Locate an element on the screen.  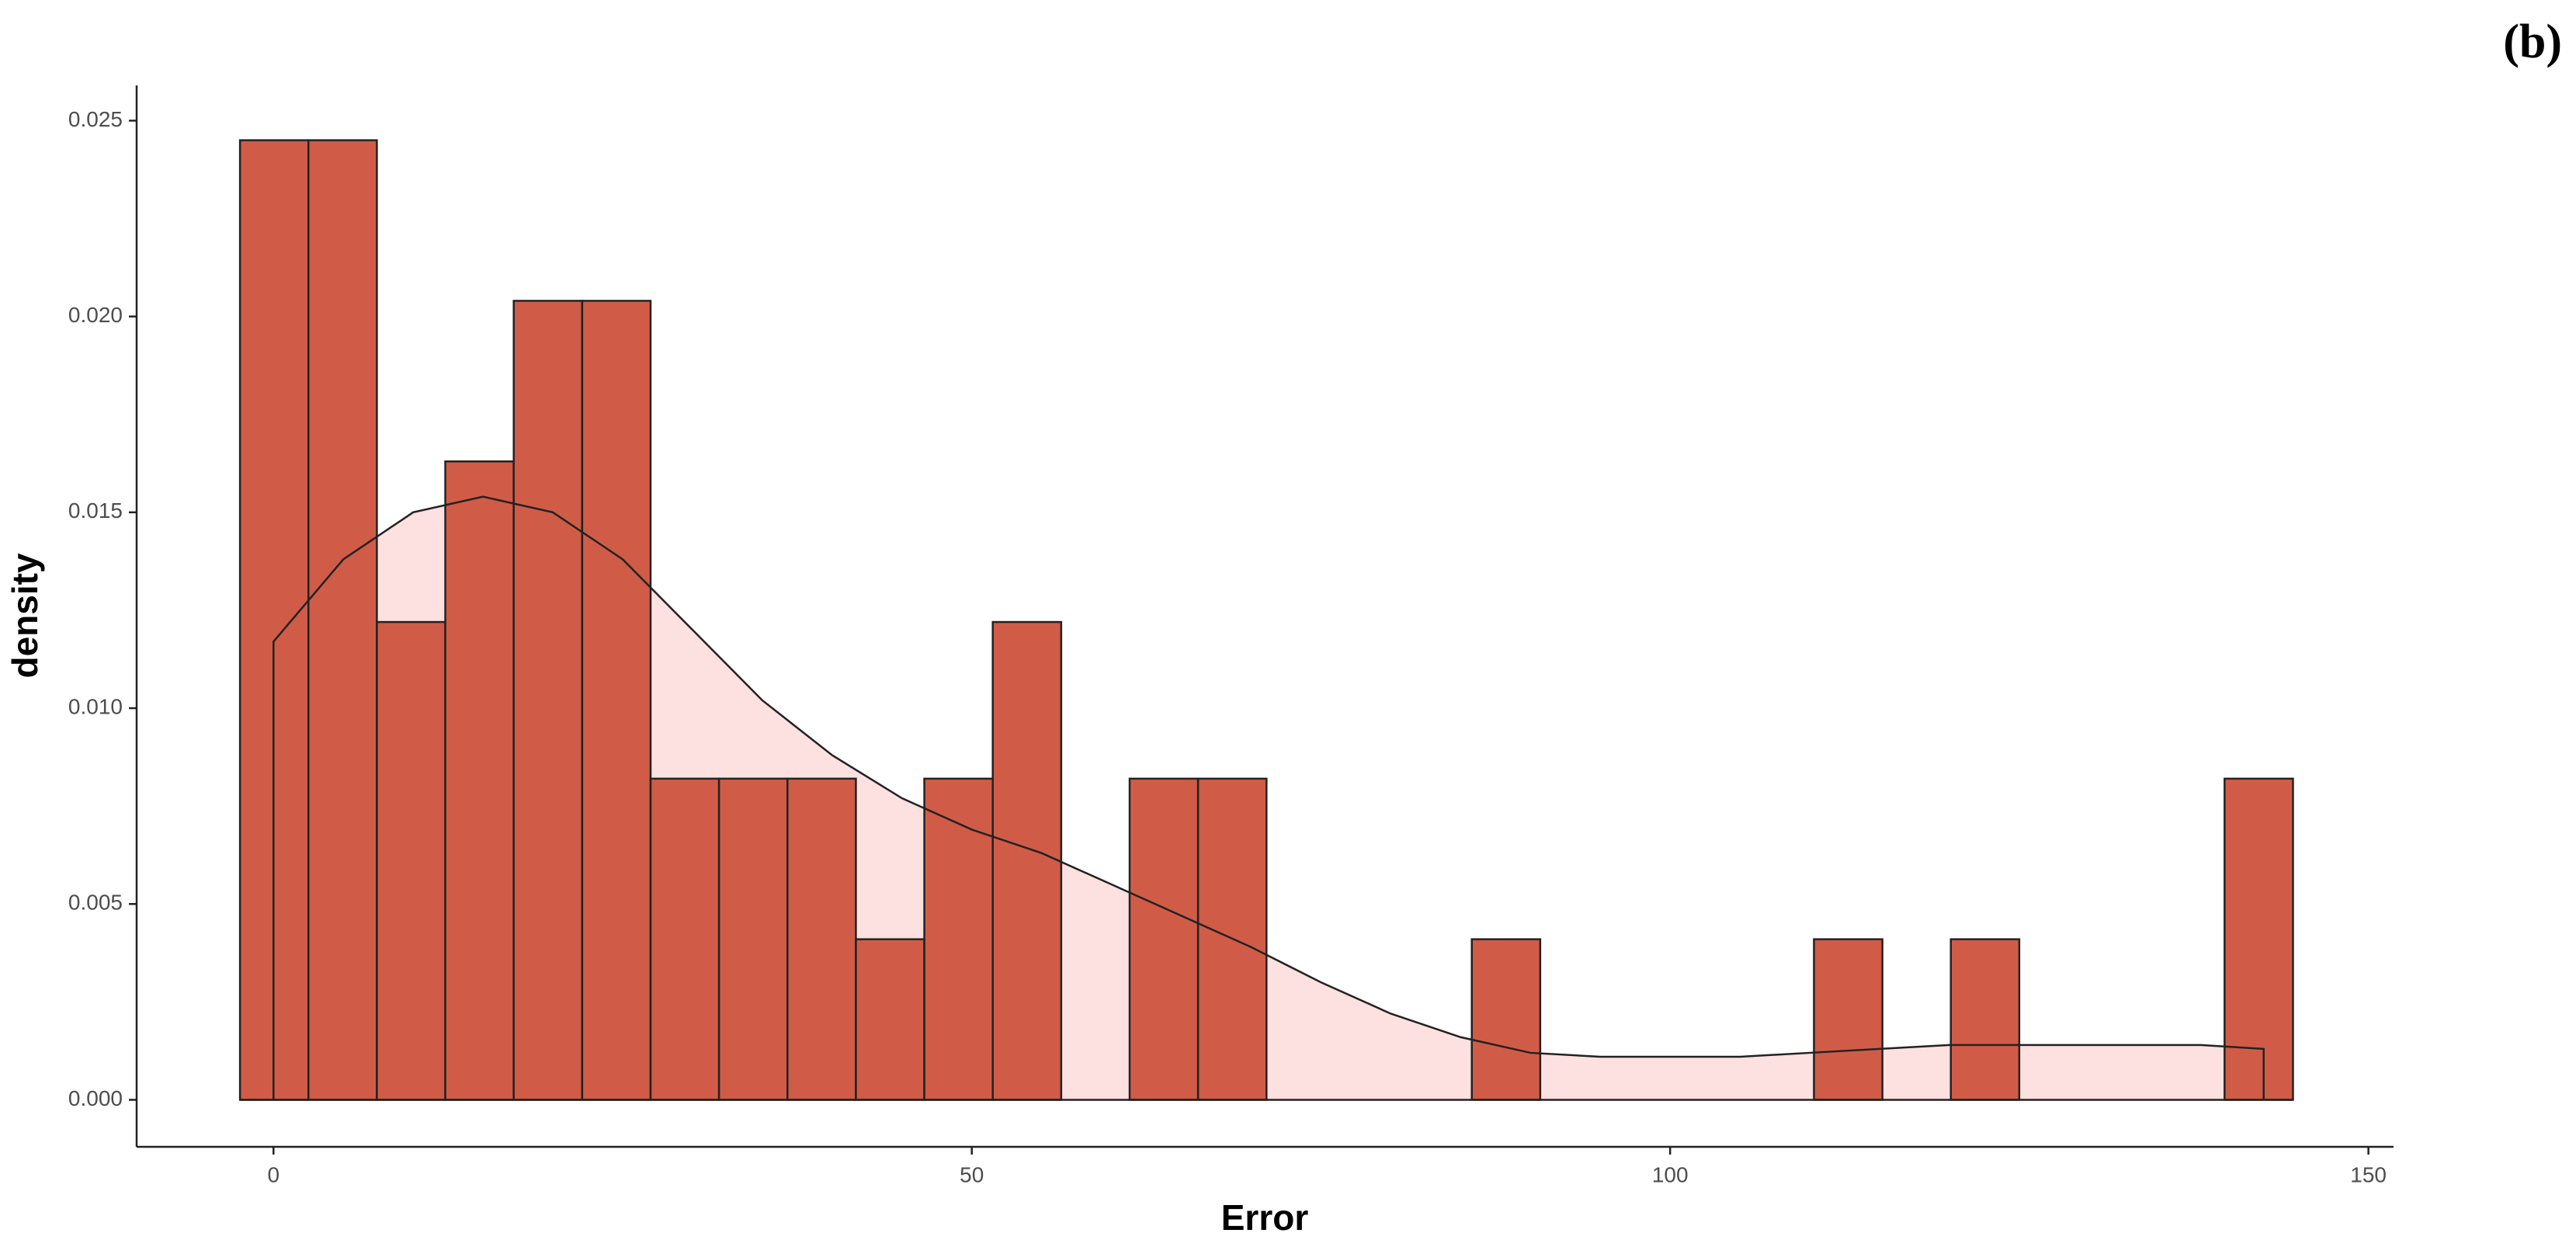
y-tick-label: 0.010 is located at coordinates (95, 706).